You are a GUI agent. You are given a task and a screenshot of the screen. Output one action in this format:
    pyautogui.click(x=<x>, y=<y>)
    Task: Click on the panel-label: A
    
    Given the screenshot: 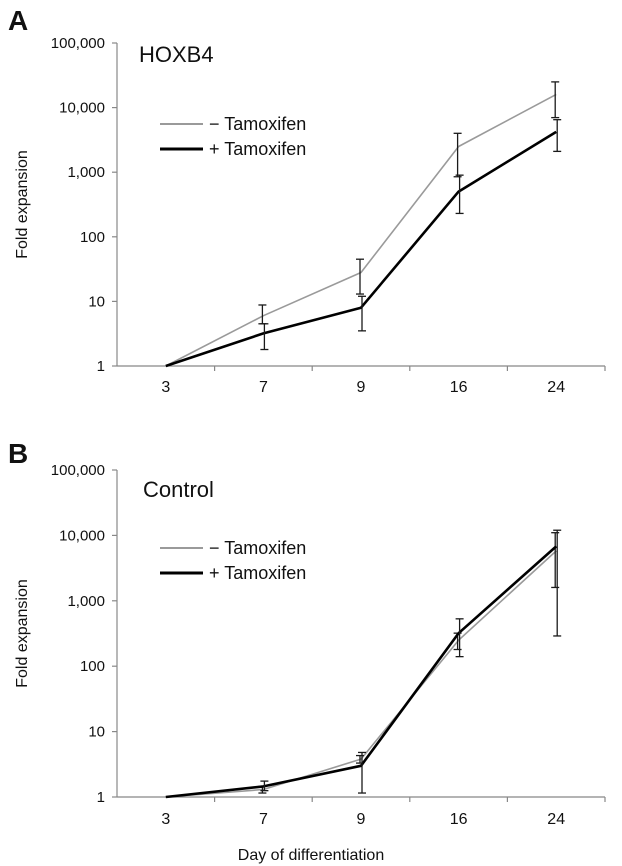 What is the action you would take?
    pyautogui.click(x=18, y=20)
    